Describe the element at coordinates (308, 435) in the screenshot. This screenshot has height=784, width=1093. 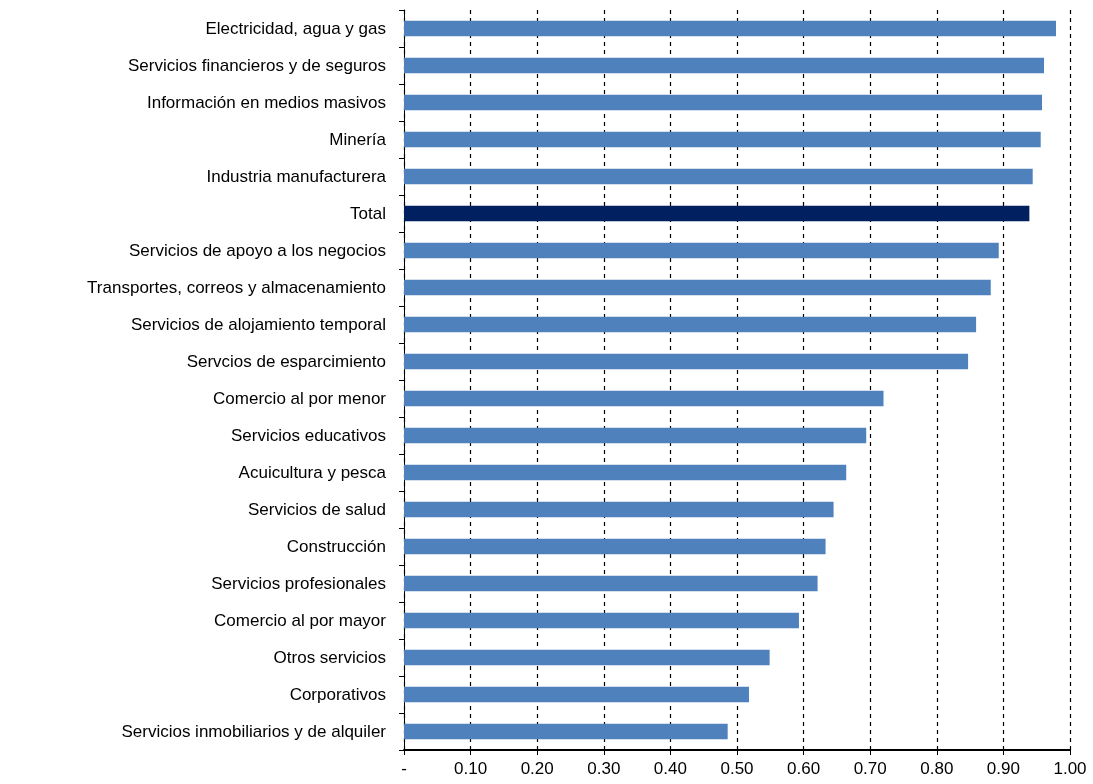
I see `y-tick-label: Servicios educativos` at that location.